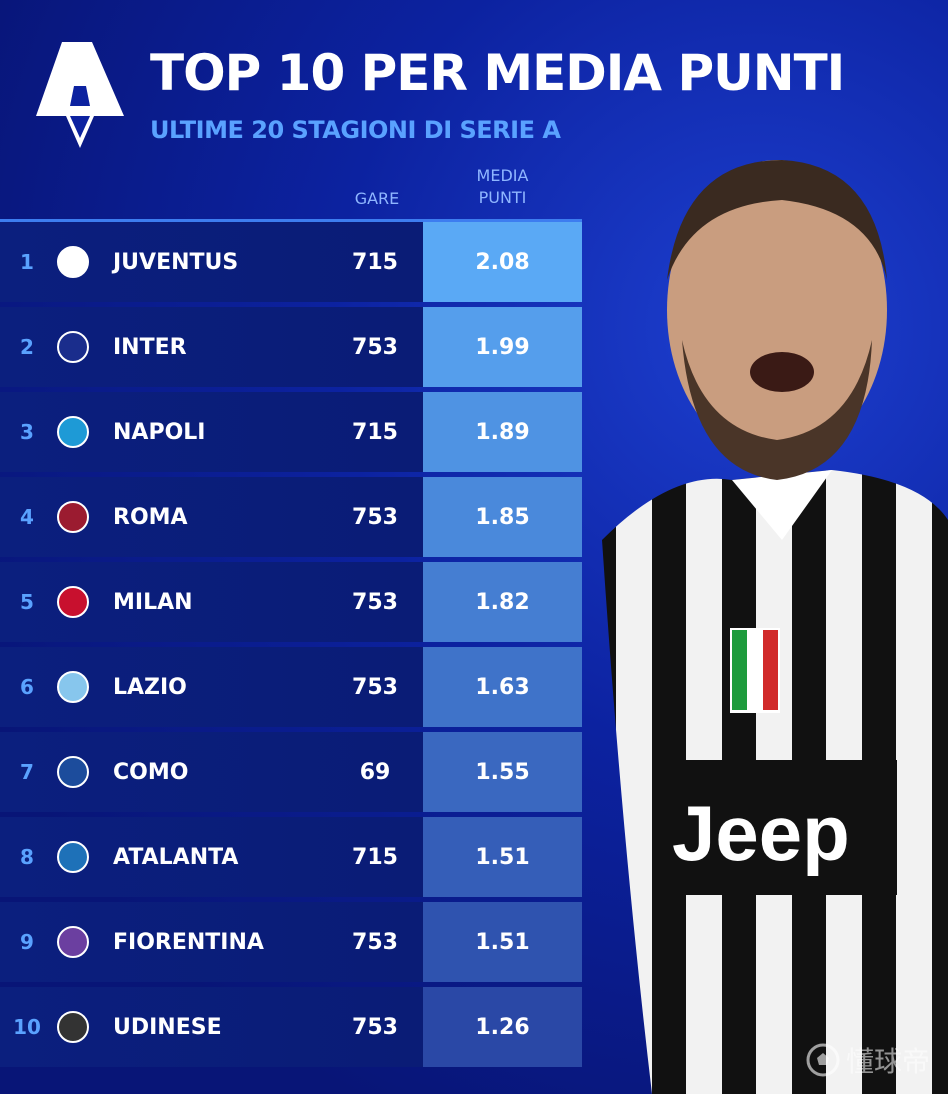 This screenshot has width=948, height=1094. I want to click on soccer-ball-icon, so click(823, 1060).